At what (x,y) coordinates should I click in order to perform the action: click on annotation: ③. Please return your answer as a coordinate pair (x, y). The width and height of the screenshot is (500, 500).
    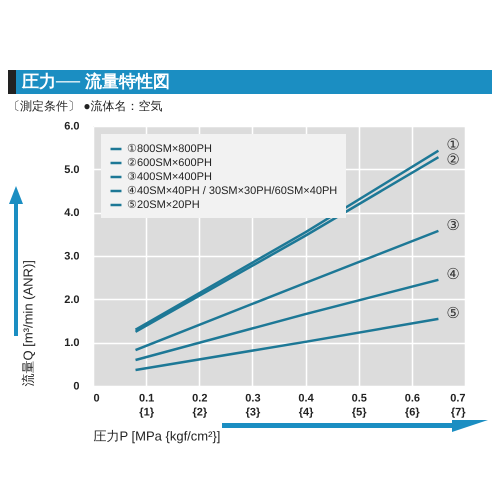
    Looking at the image, I should click on (453, 225).